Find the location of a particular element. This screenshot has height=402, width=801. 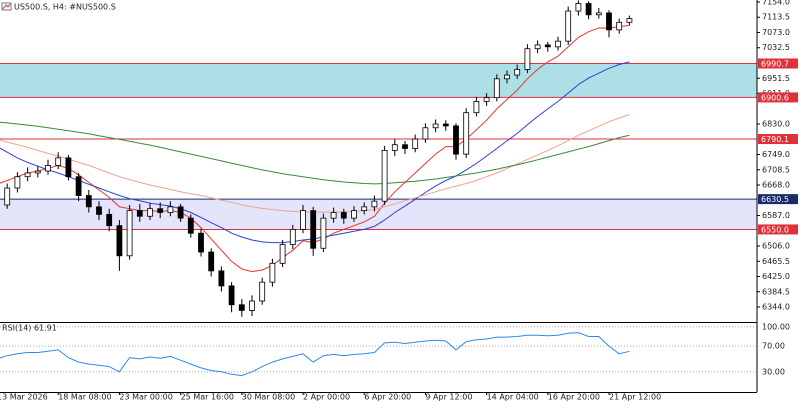

chart-title: US500.S, H4: #NUS500.S is located at coordinates (65, 7).